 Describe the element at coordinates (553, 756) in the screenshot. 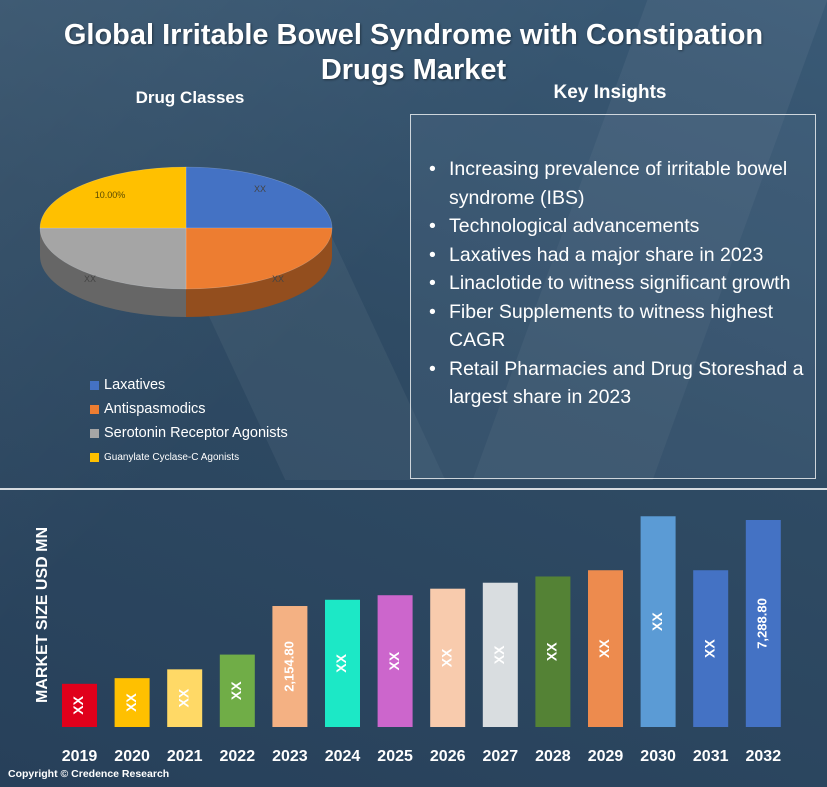

I see `x-tick-label: 2028` at that location.